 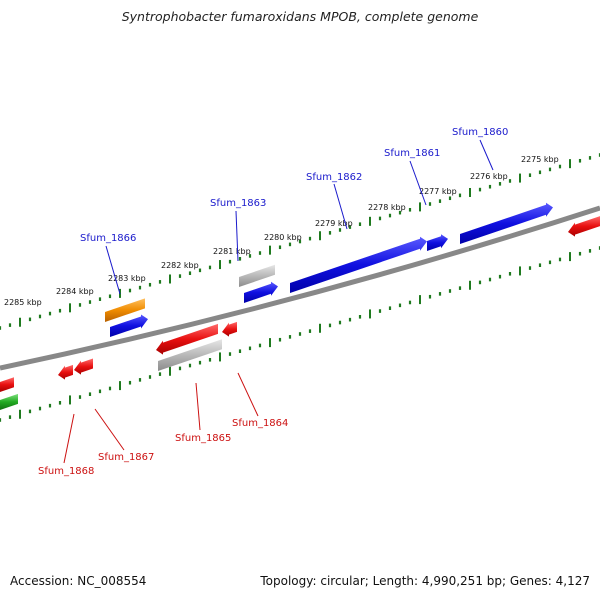 I want to click on gene-label-forward: Sfum_1860, so click(x=480, y=132).